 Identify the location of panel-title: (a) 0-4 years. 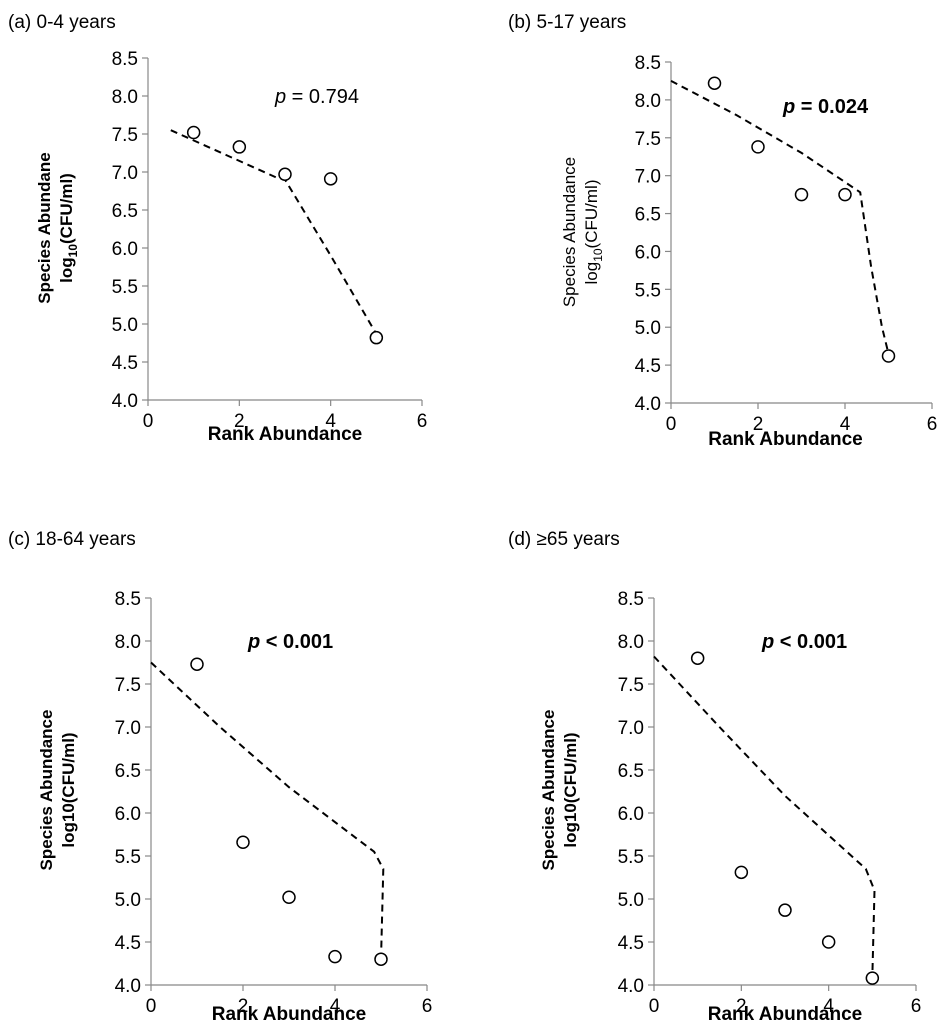
(62, 22).